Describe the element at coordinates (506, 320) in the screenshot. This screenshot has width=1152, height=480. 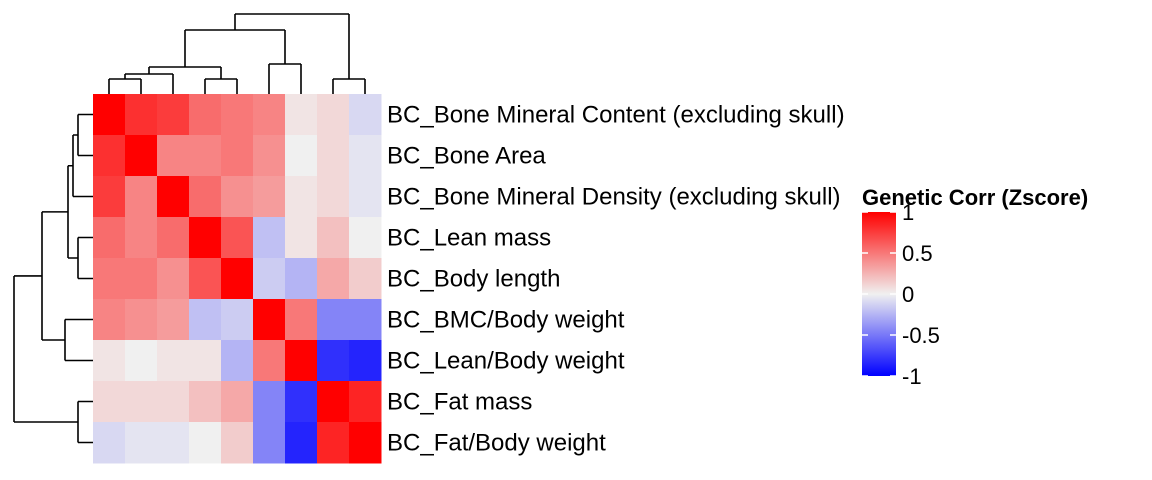
I see `row-label: BC_BMC/Body weight` at that location.